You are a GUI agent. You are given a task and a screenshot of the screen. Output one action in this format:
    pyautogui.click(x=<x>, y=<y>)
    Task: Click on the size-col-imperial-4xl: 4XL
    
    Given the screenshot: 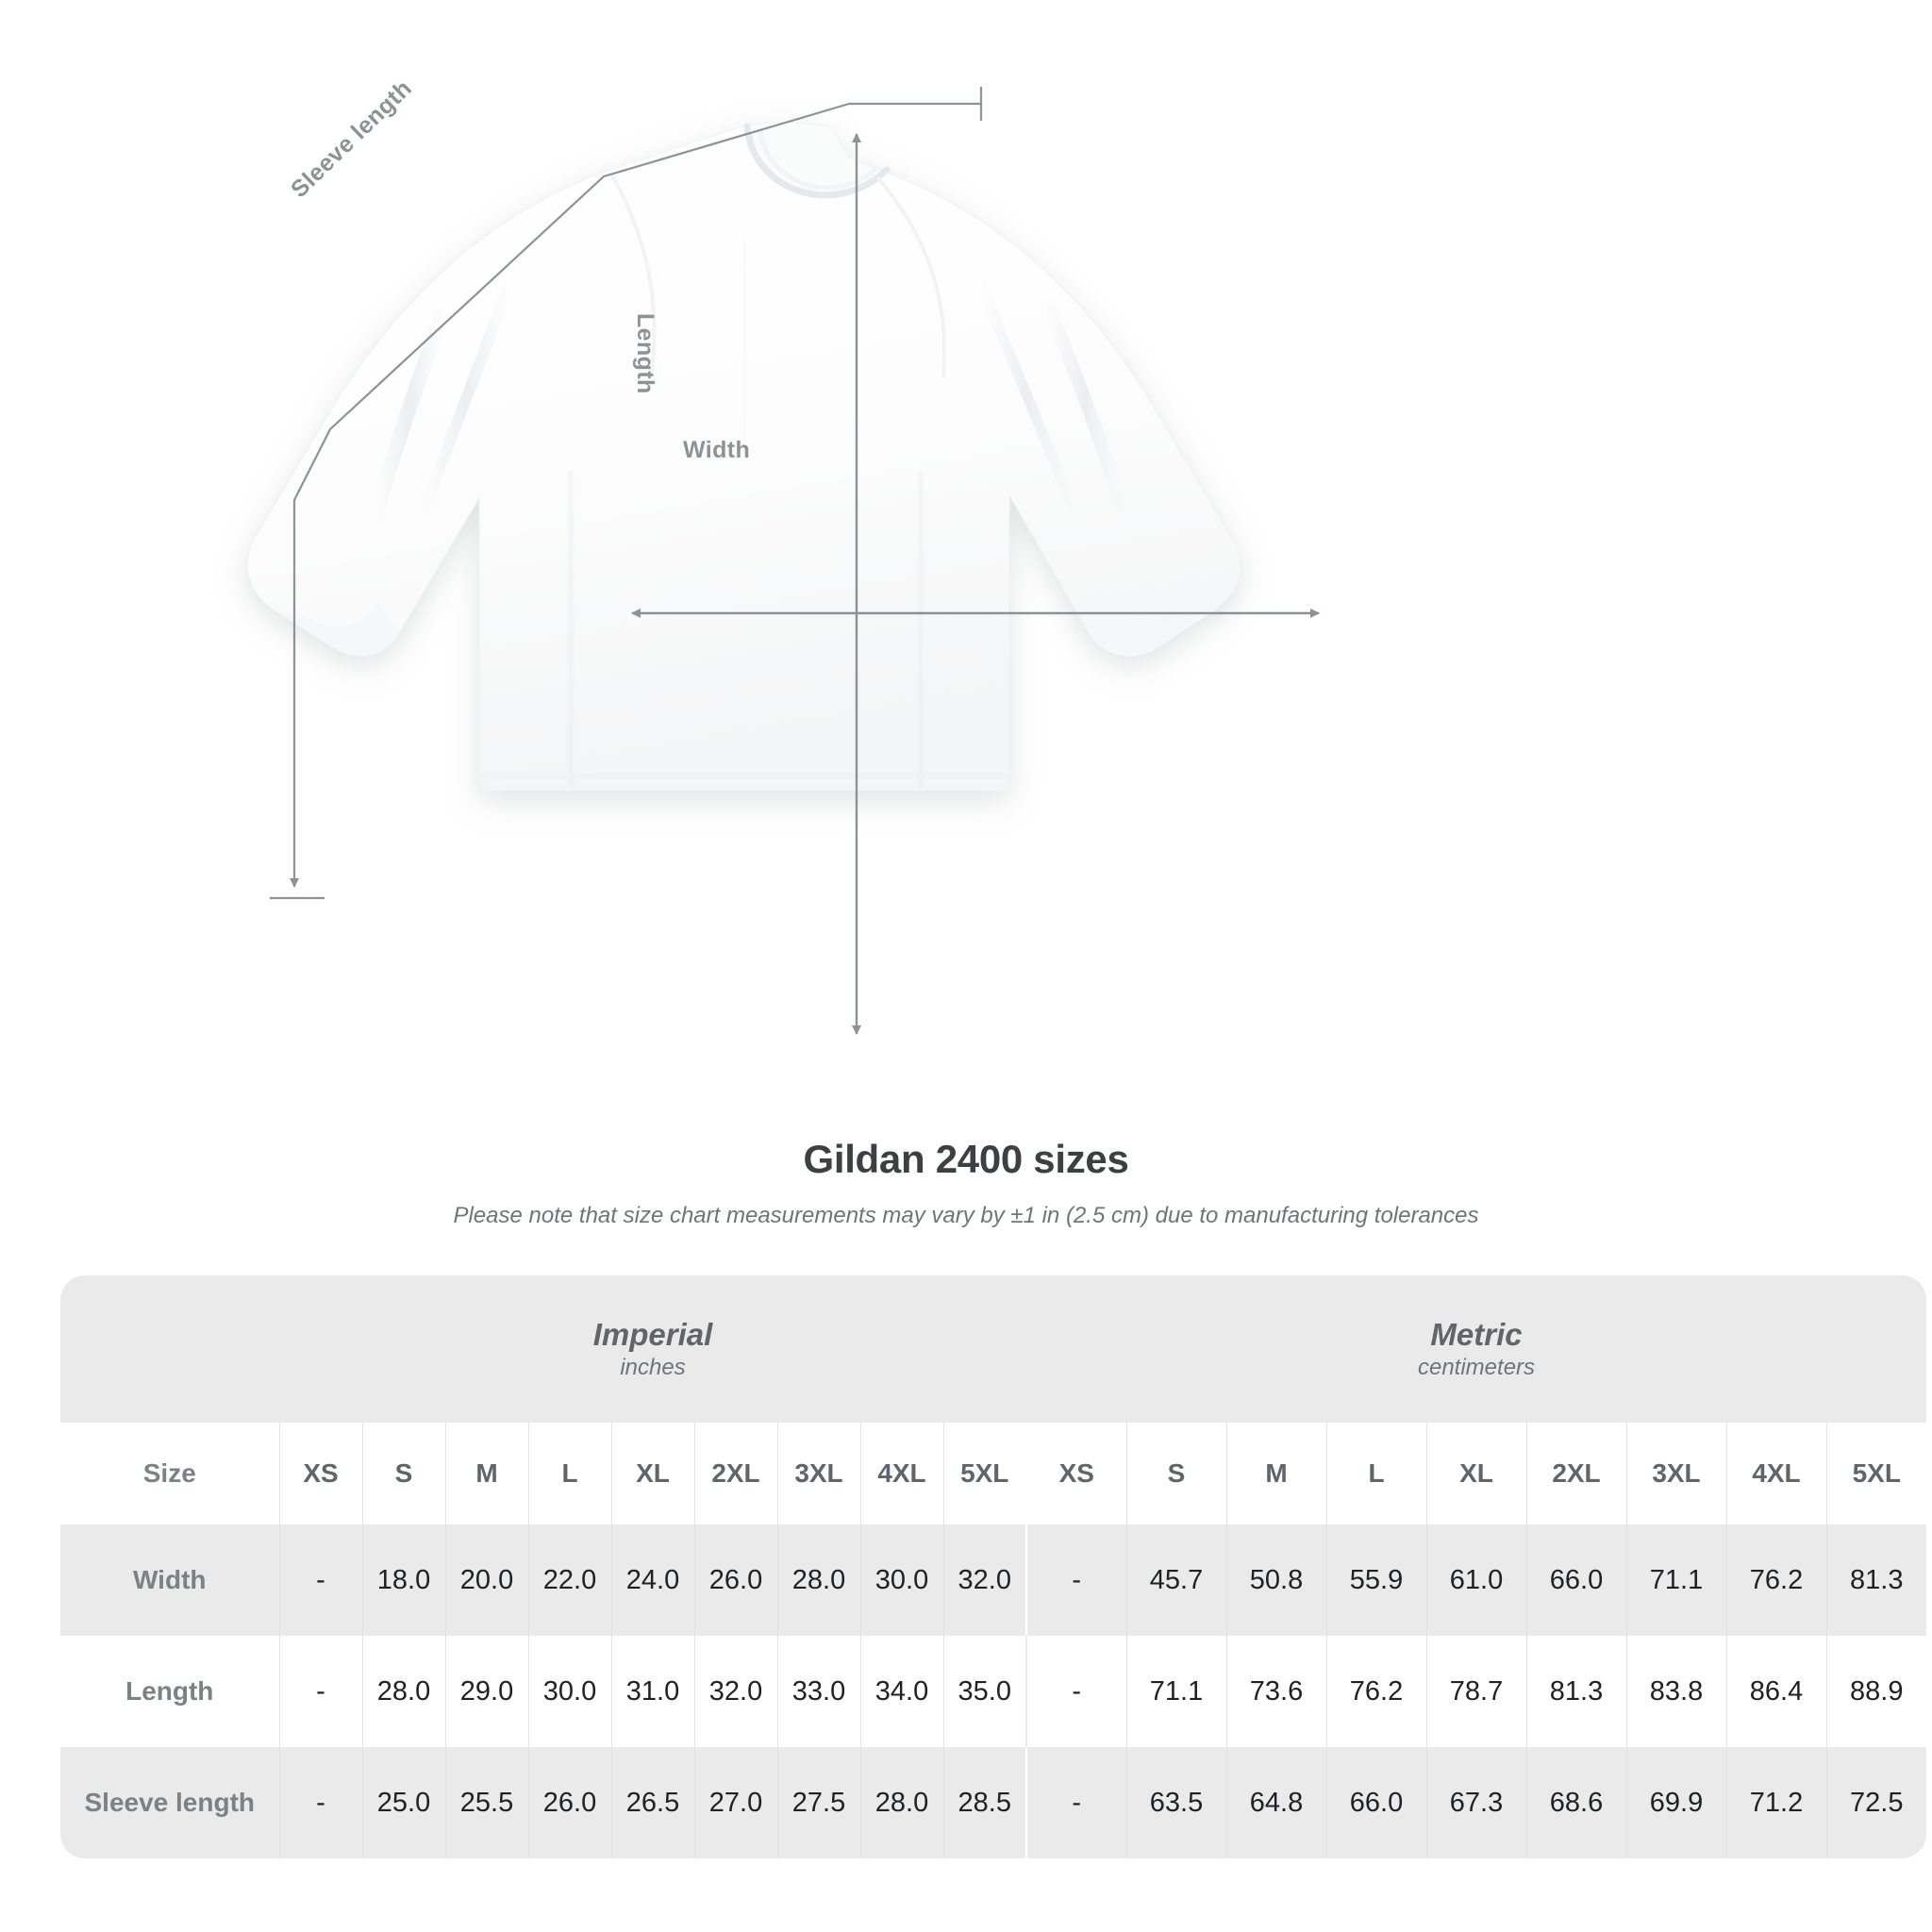 What is the action you would take?
    pyautogui.click(x=901, y=1473)
    